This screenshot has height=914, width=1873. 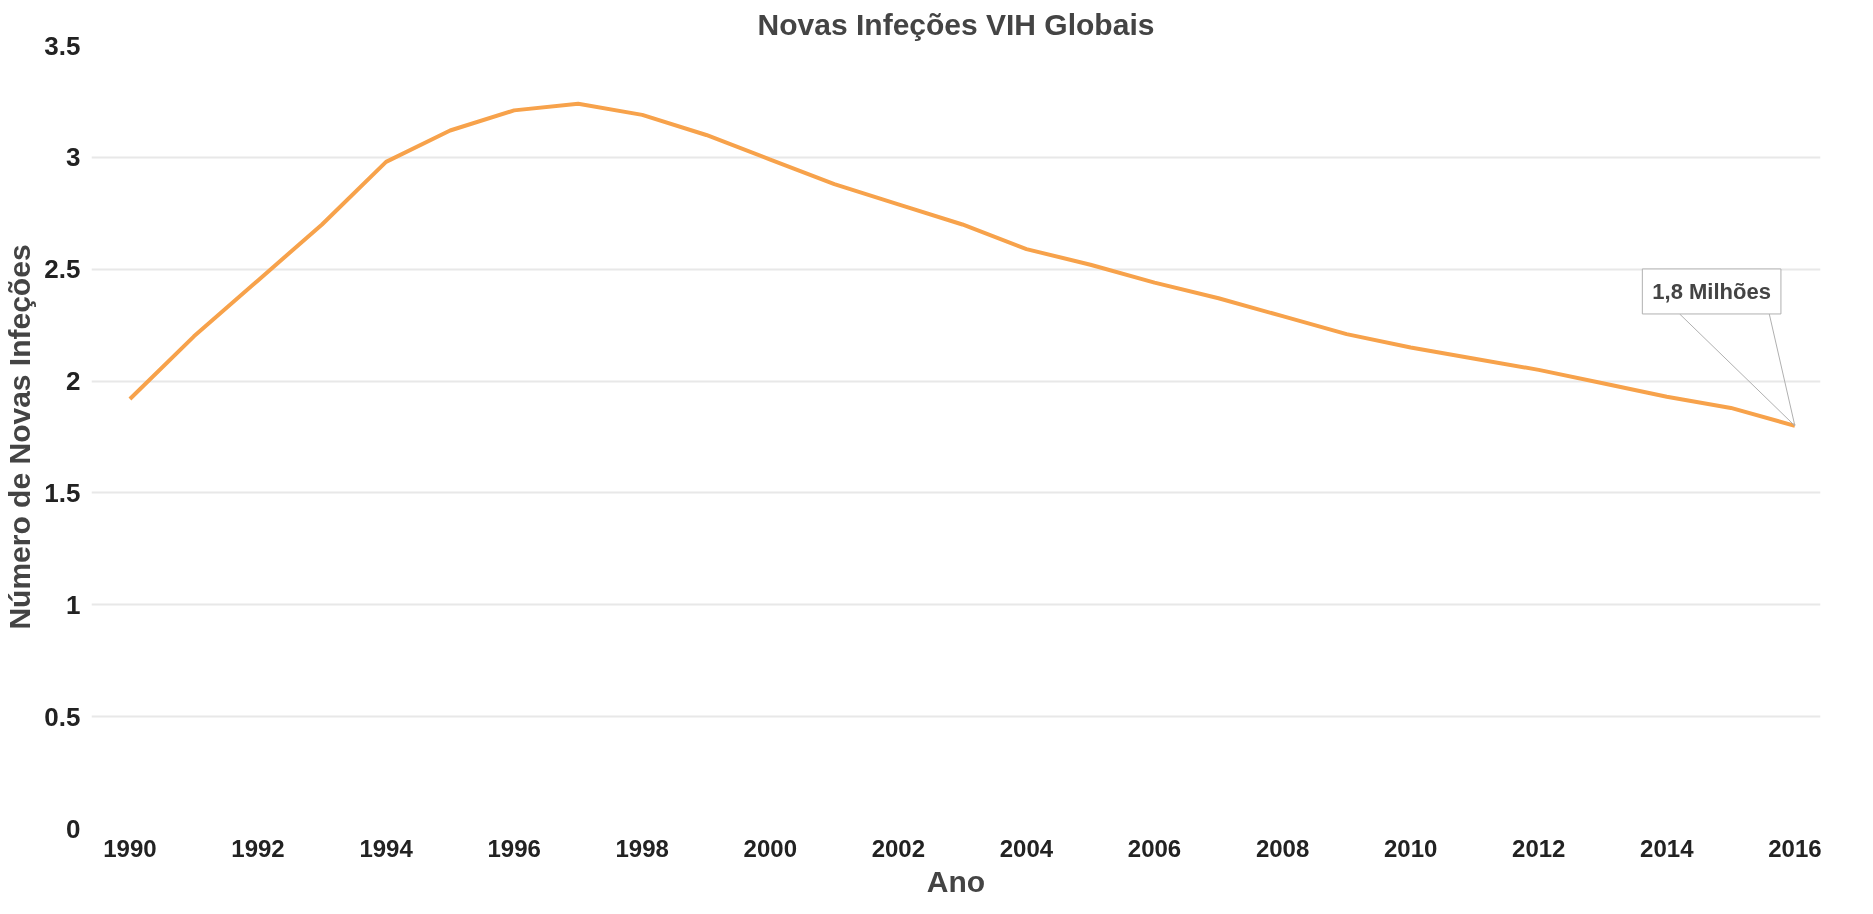 What do you see at coordinates (73, 381) in the screenshot?
I see `y-tick-label: 2` at bounding box center [73, 381].